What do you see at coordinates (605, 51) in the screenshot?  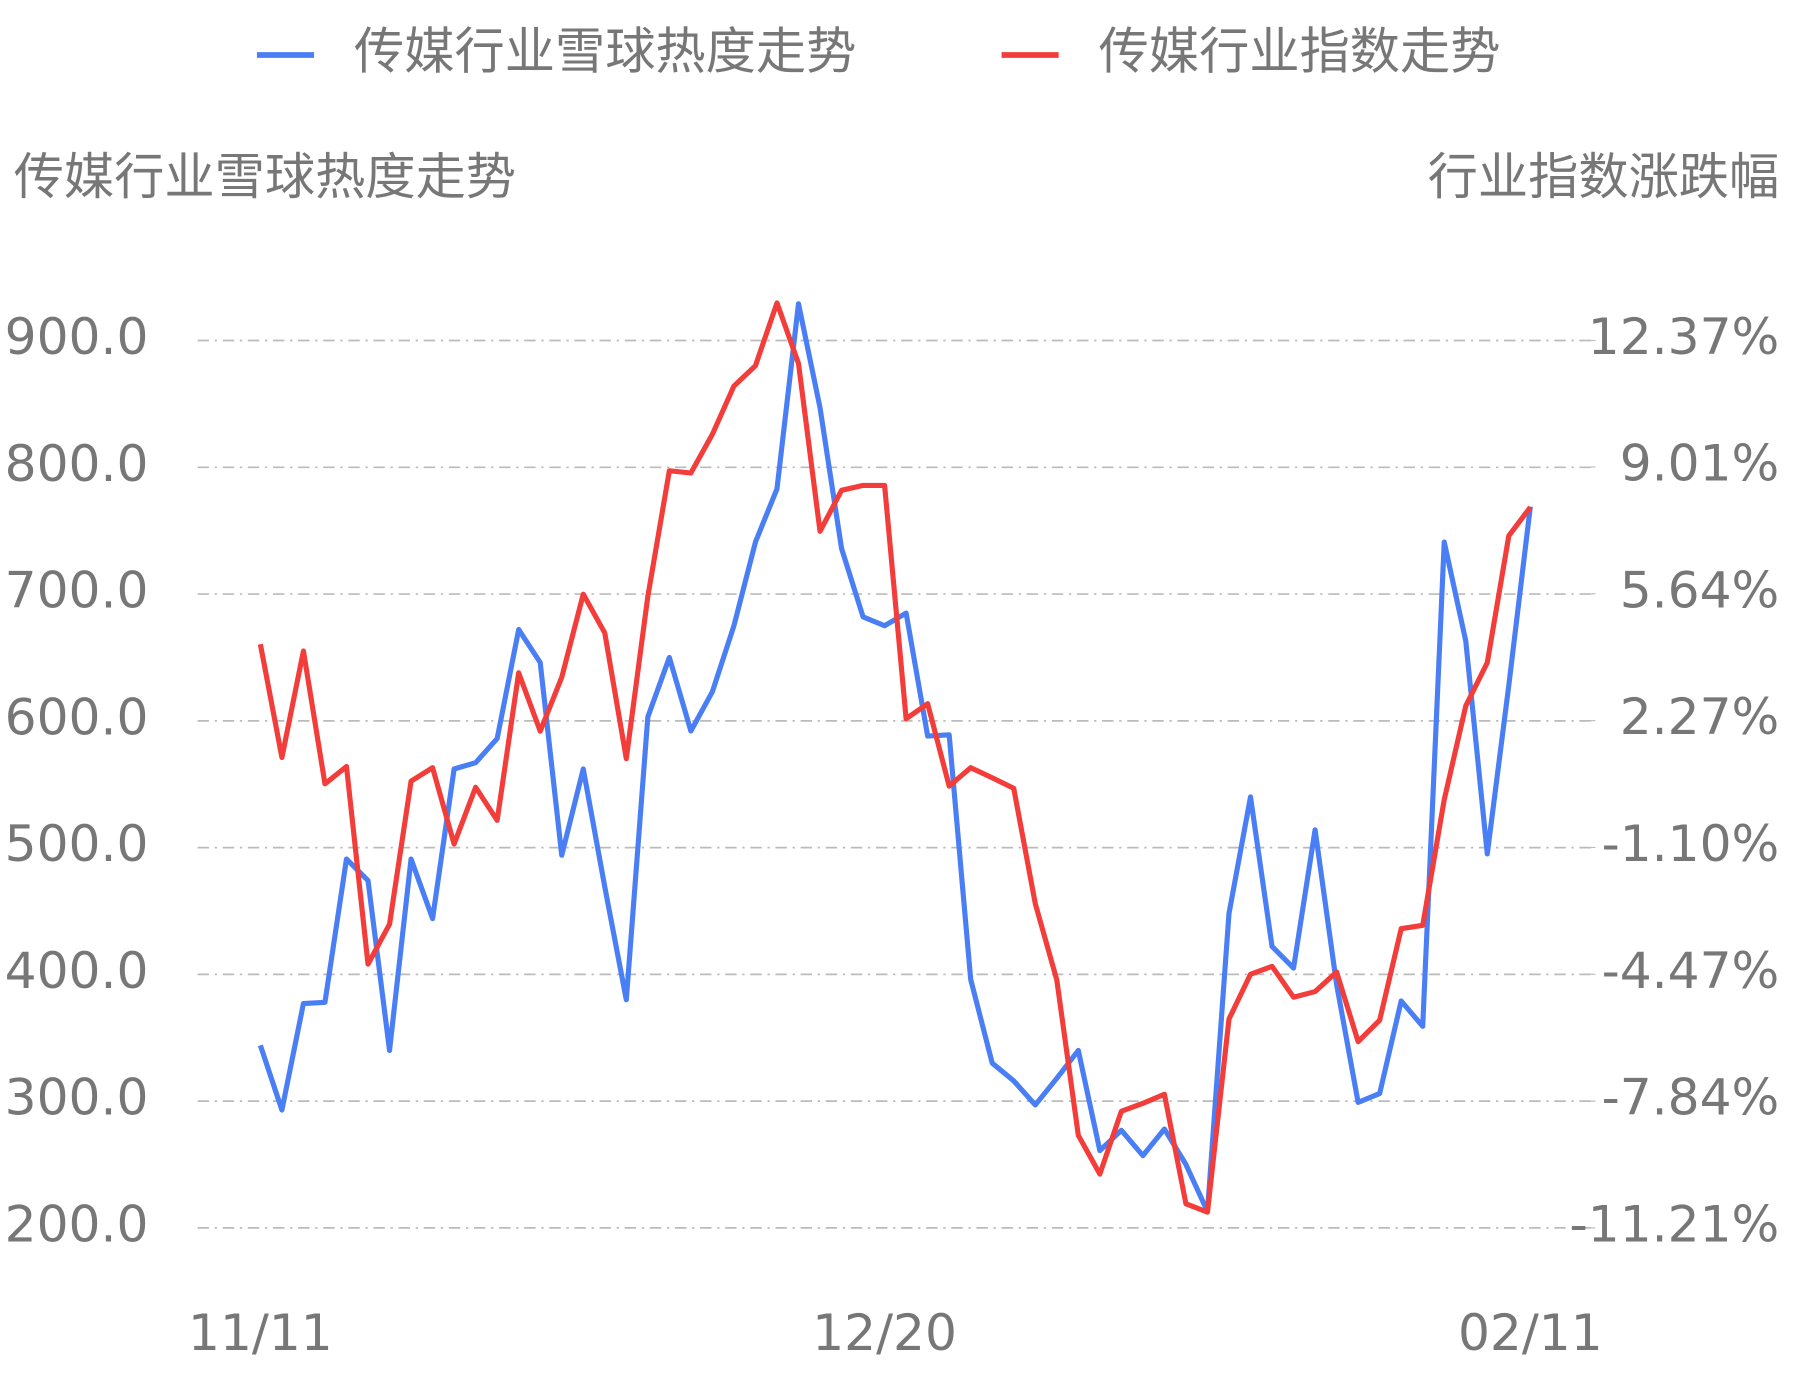 I see `legend-label: 传媒行业雪球热度走势` at bounding box center [605, 51].